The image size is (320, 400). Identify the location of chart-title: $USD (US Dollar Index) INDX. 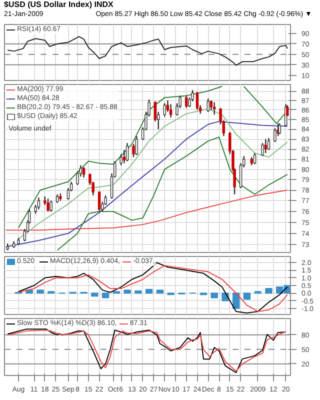
(59, 5).